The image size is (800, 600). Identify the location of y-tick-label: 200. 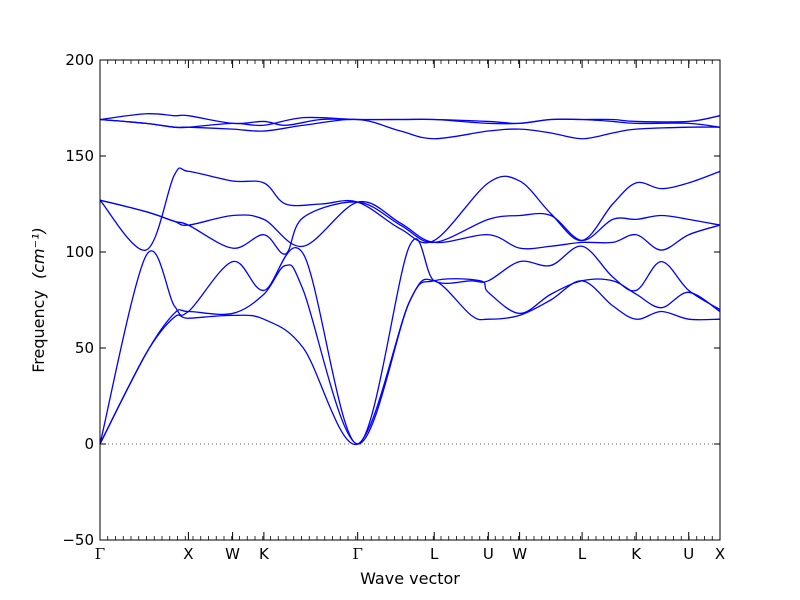
(79, 60).